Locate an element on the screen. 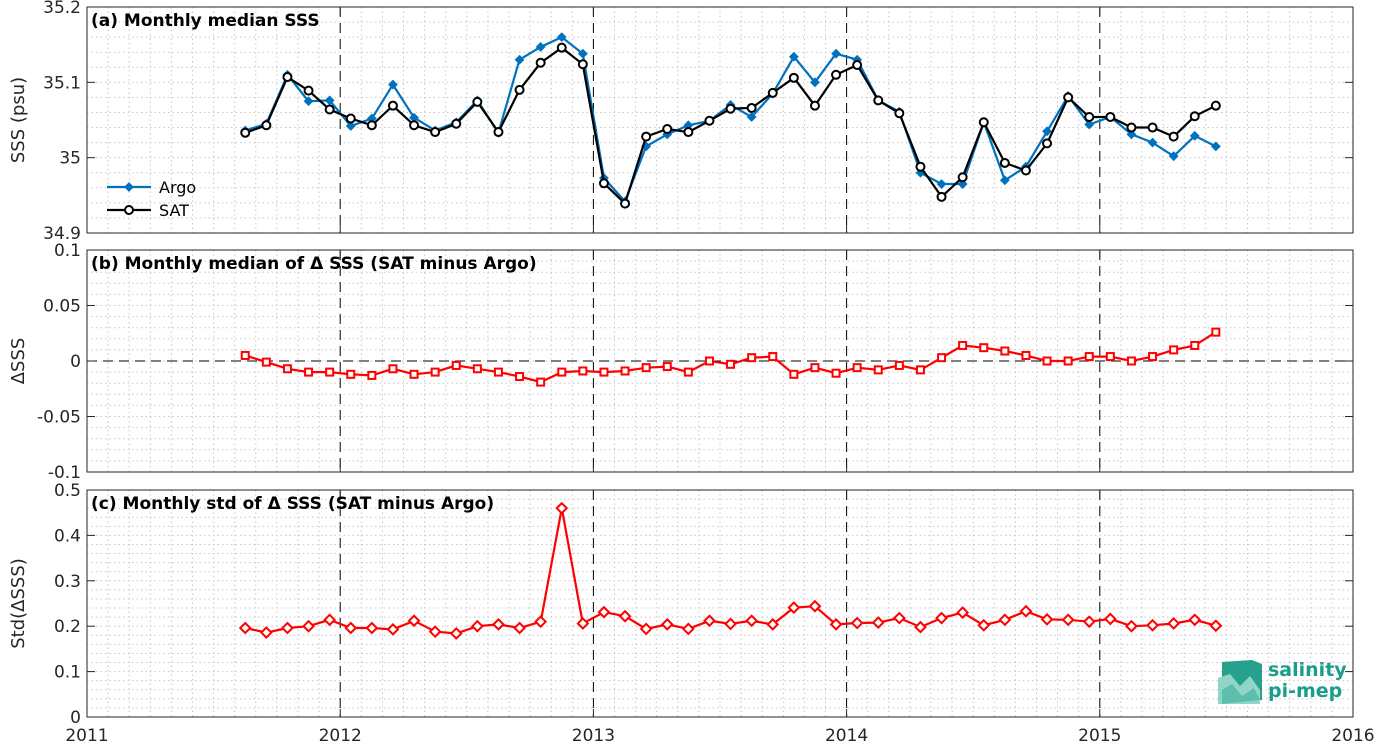  y-tick-label: -0.05 is located at coordinates (59, 418).